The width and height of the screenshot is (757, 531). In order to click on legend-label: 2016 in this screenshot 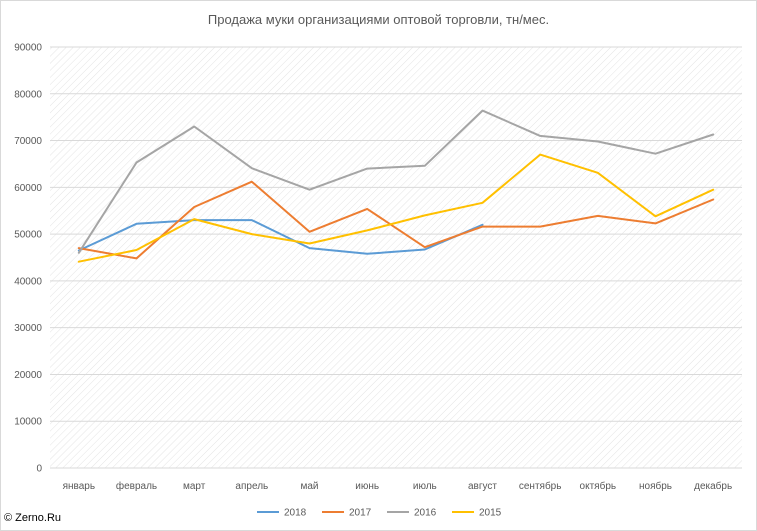, I will do `click(425, 513)`.